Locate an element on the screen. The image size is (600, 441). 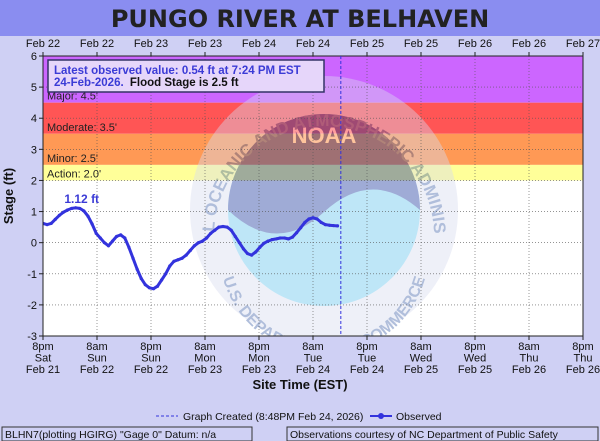
flood-band-label: Minor: 2.5' is located at coordinates (72, 159).